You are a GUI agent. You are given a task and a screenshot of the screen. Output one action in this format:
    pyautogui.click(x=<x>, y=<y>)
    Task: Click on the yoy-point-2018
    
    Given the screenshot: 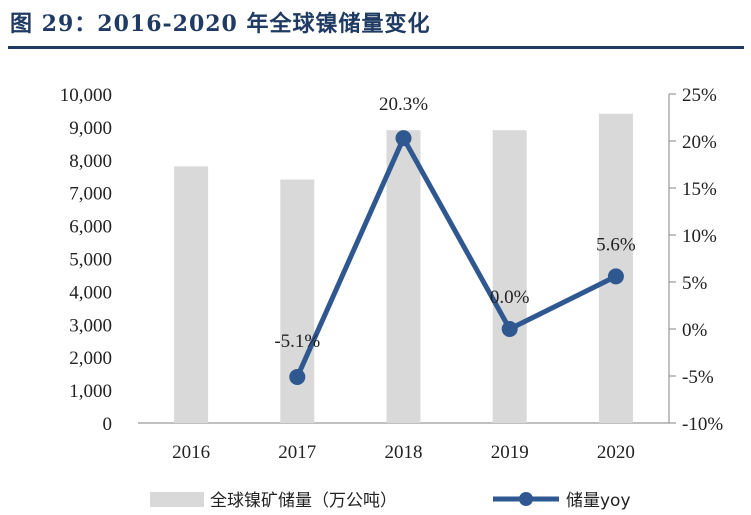 What is the action you would take?
    pyautogui.click(x=403, y=138)
    